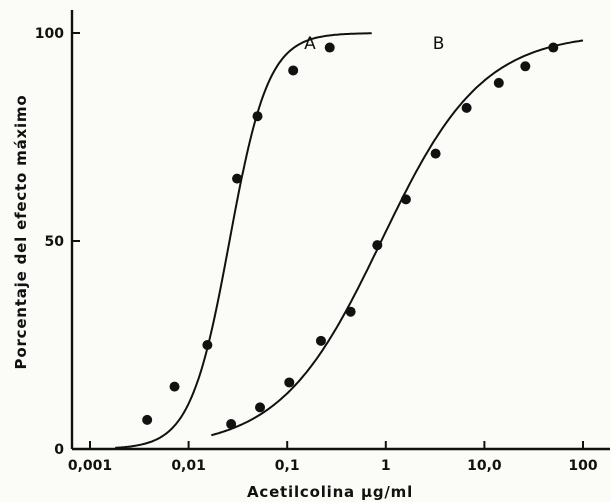 This screenshot has height=502, width=611. I want to click on x-axis-title: Acetilcolina µg/ml, so click(330, 492).